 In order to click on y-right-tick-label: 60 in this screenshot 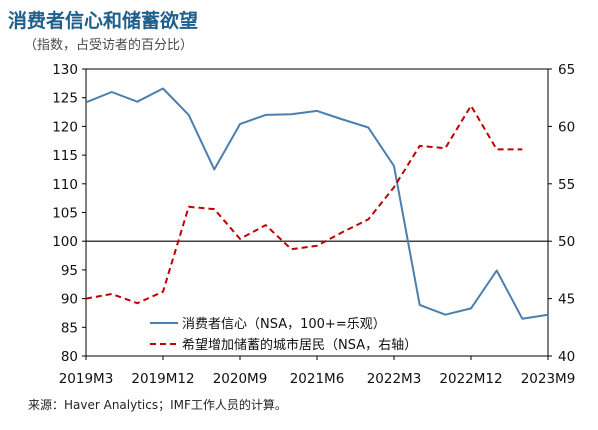, I will do `click(566, 127)`.